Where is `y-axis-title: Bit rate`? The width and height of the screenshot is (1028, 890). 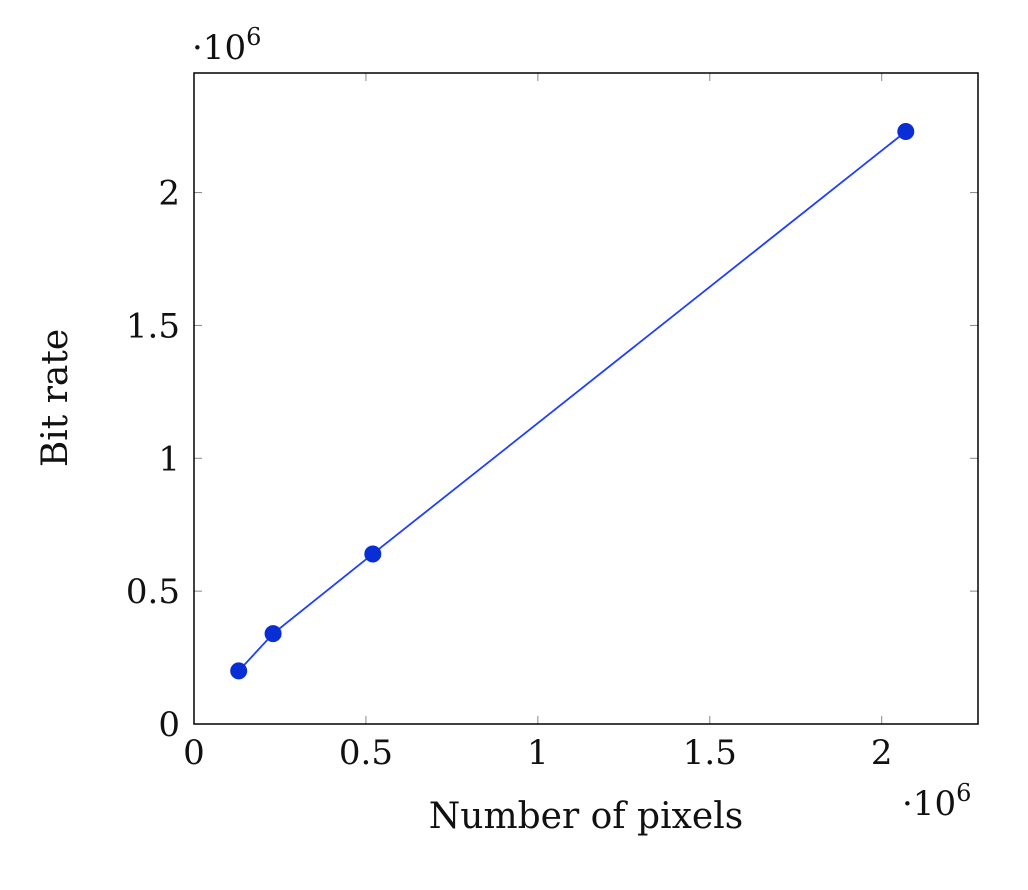
y-axis-title: Bit rate is located at coordinates (55, 398).